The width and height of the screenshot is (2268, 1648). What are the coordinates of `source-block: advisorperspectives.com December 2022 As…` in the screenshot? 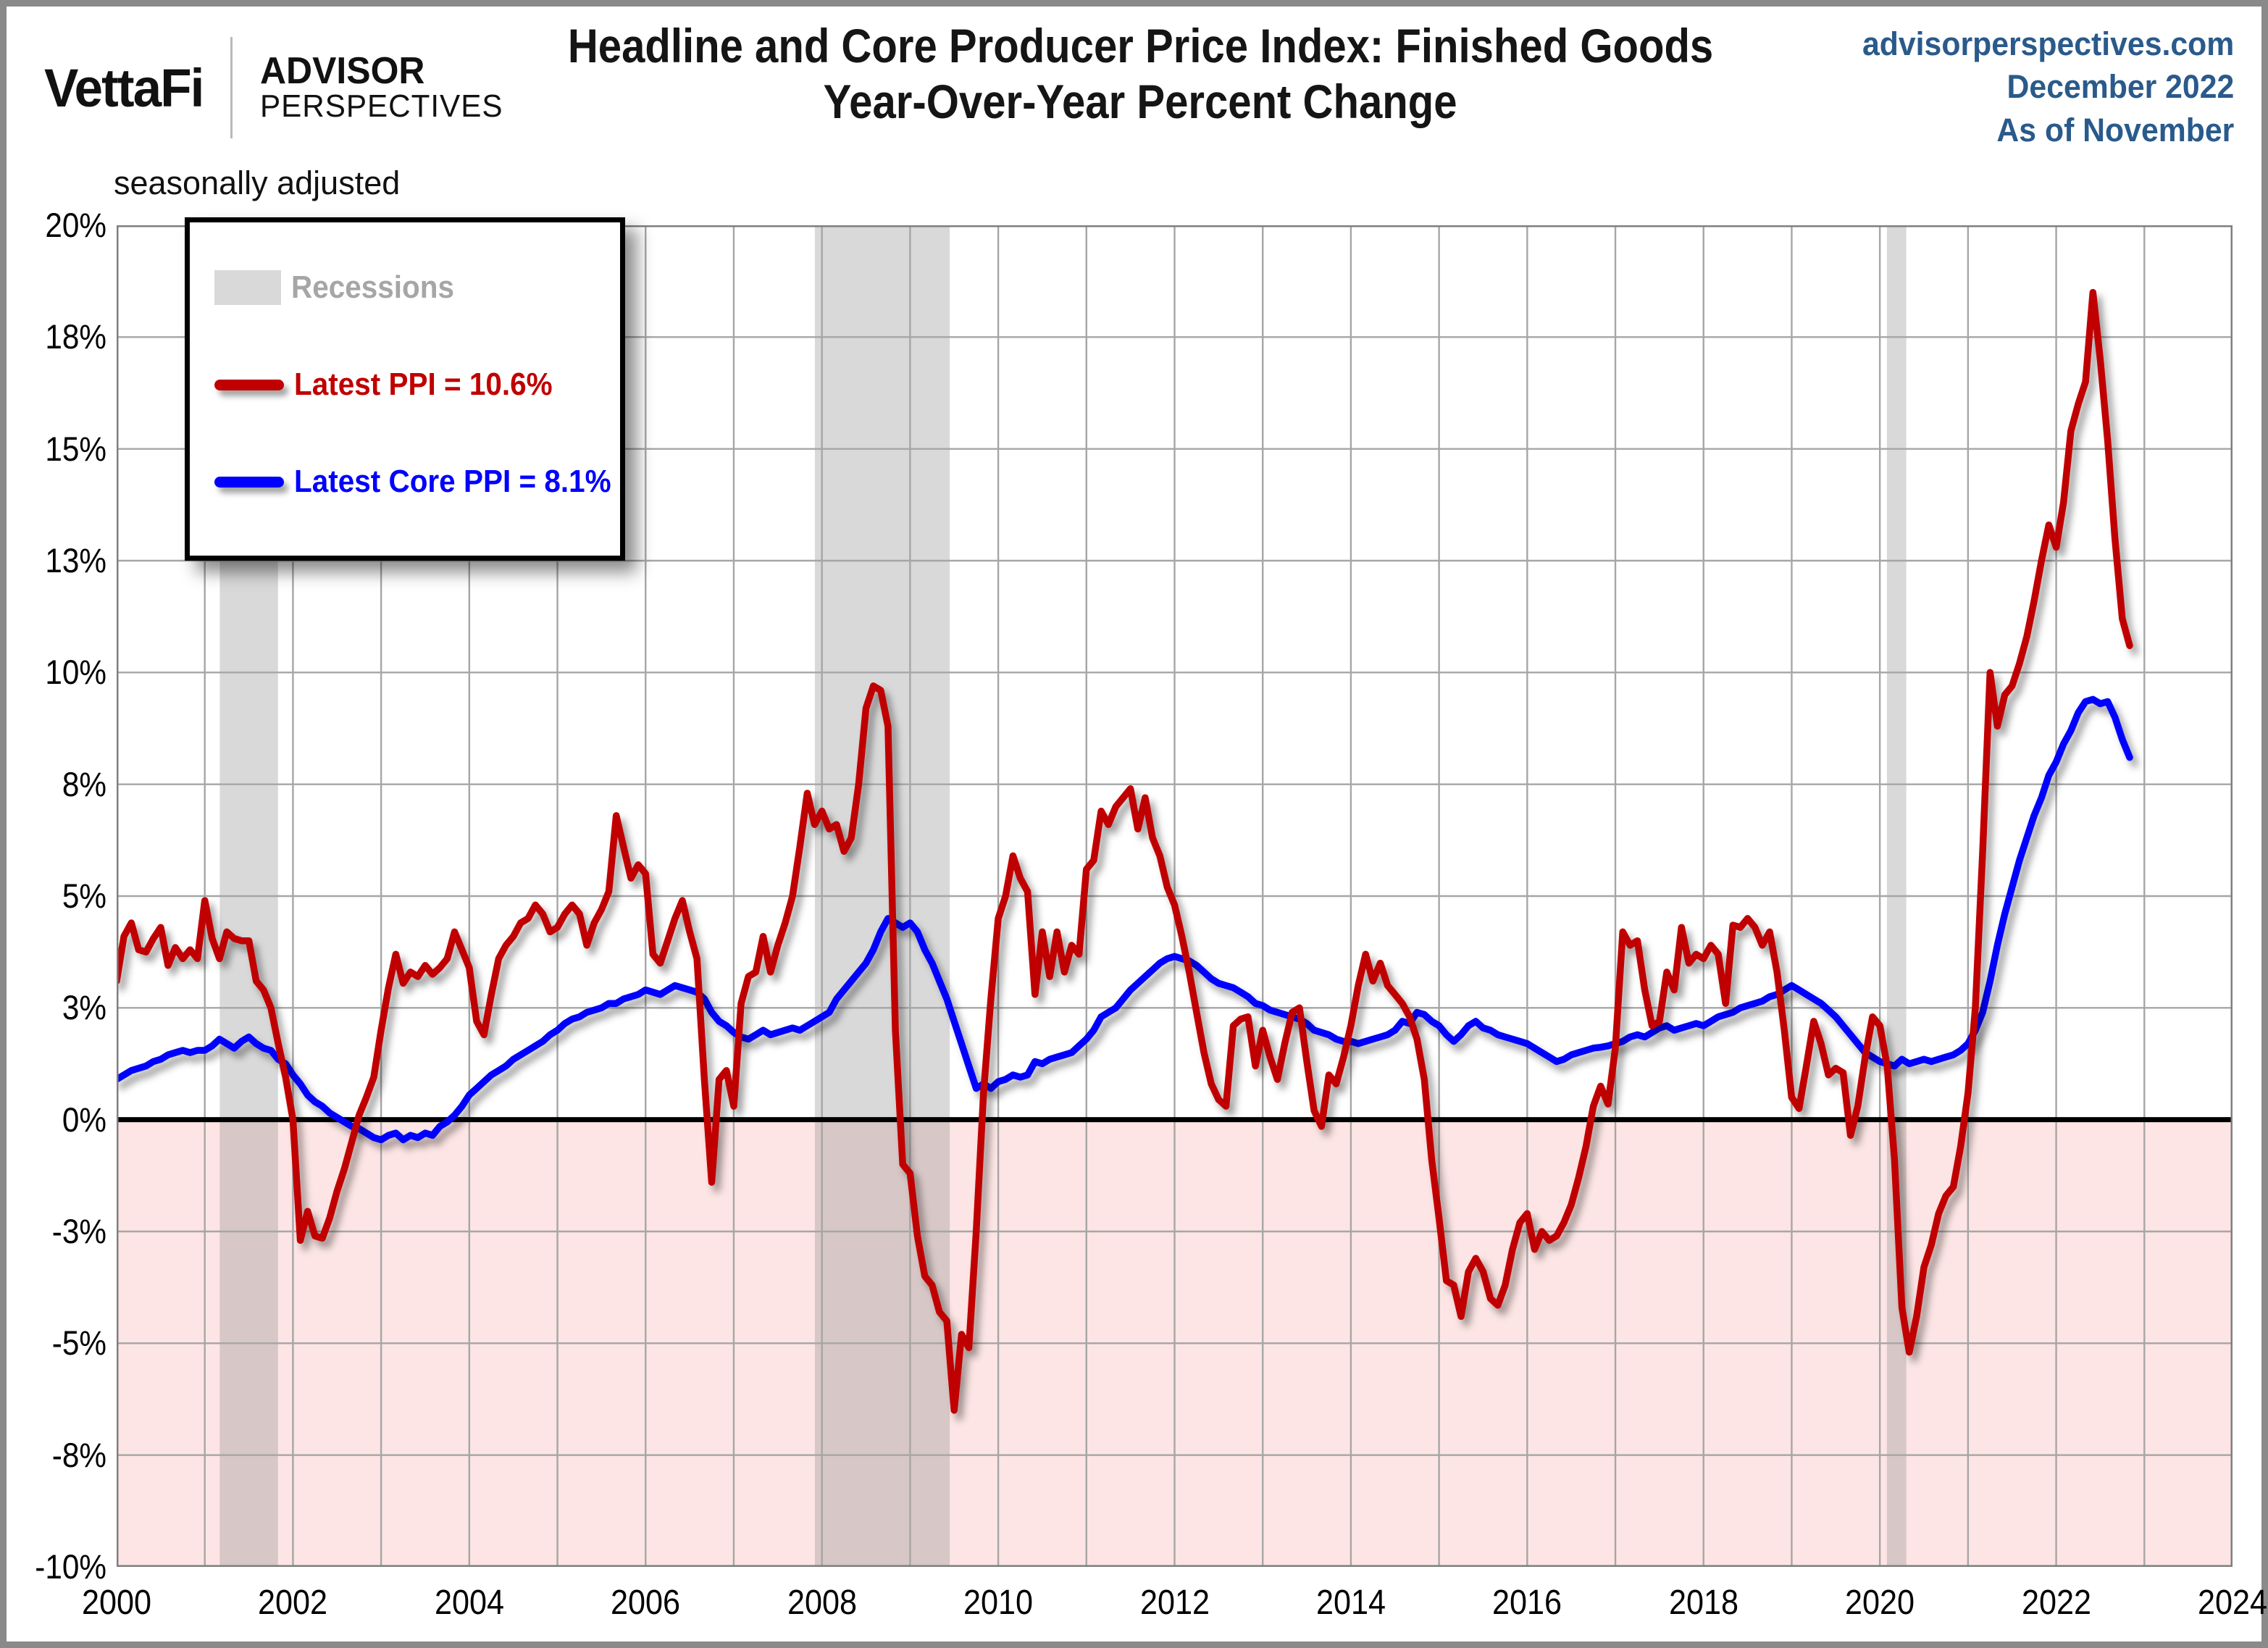 It's located at (2039, 86).